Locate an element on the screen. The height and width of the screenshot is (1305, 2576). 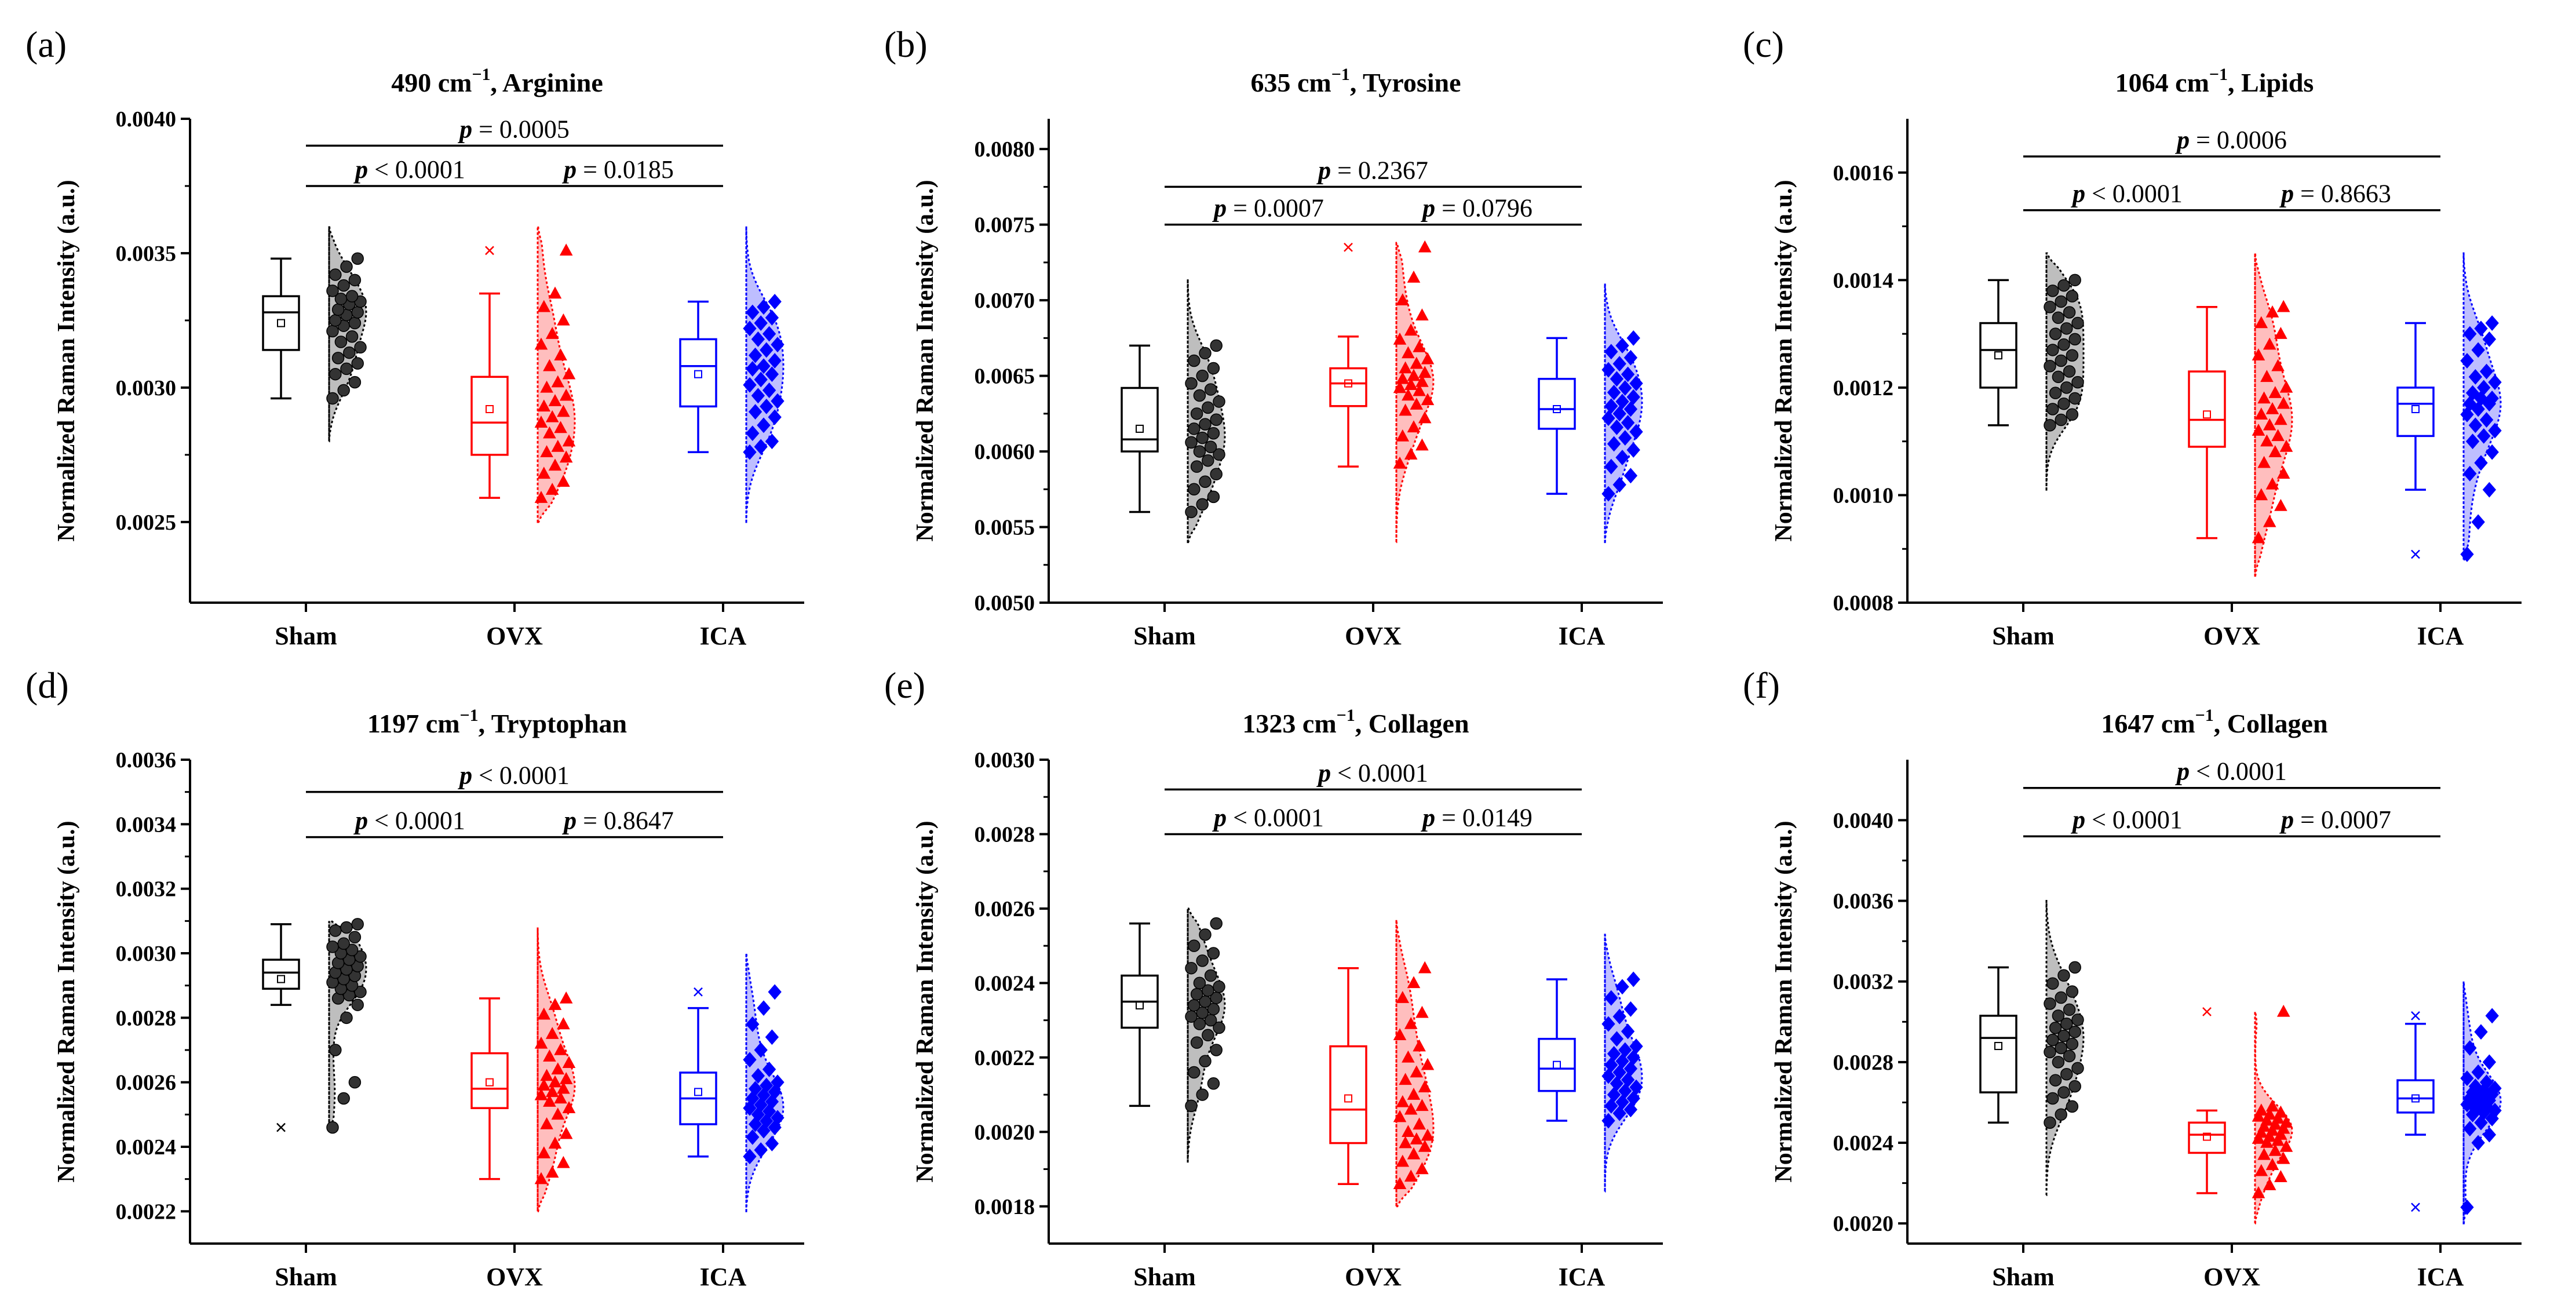
y-tick-label: 0.0055 is located at coordinates (1005, 528).